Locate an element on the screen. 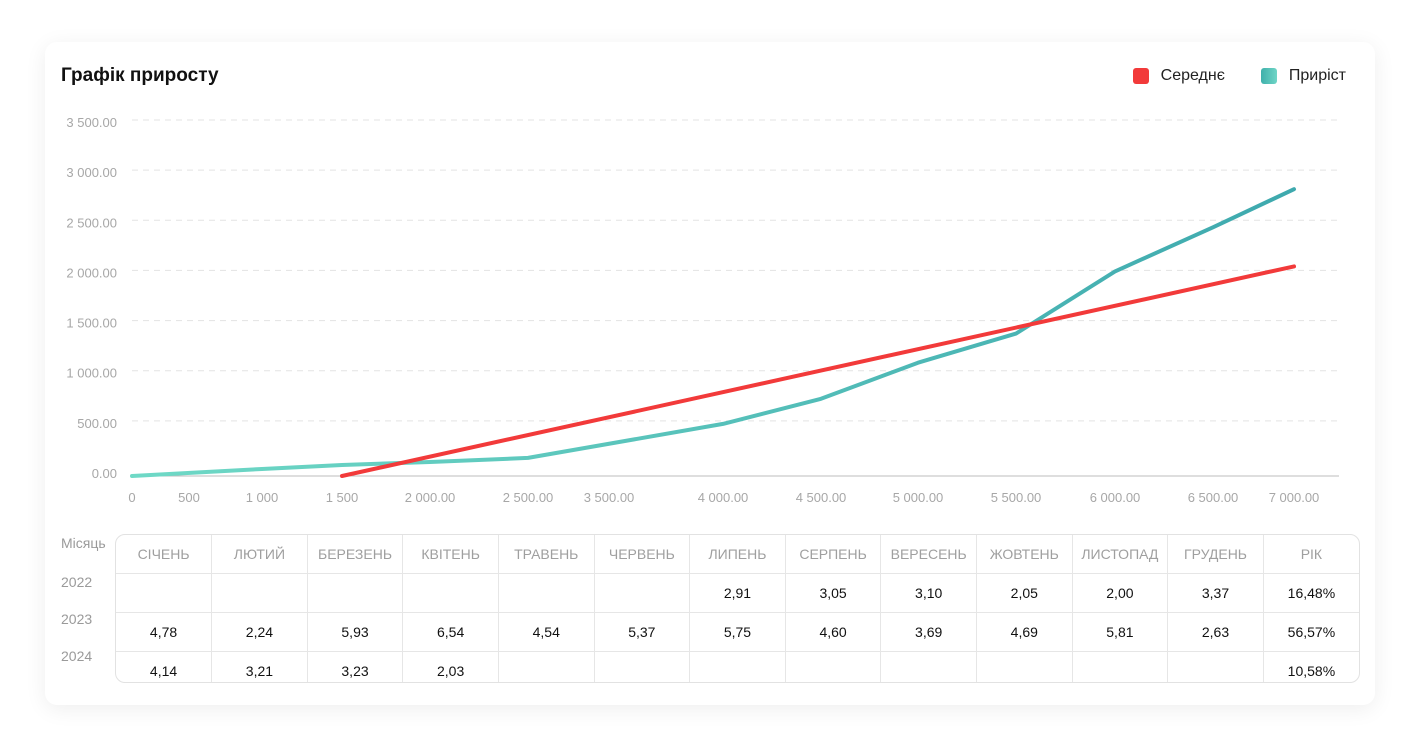 The width and height of the screenshot is (1420, 755). table-cell: 2,03 is located at coordinates (450, 666).